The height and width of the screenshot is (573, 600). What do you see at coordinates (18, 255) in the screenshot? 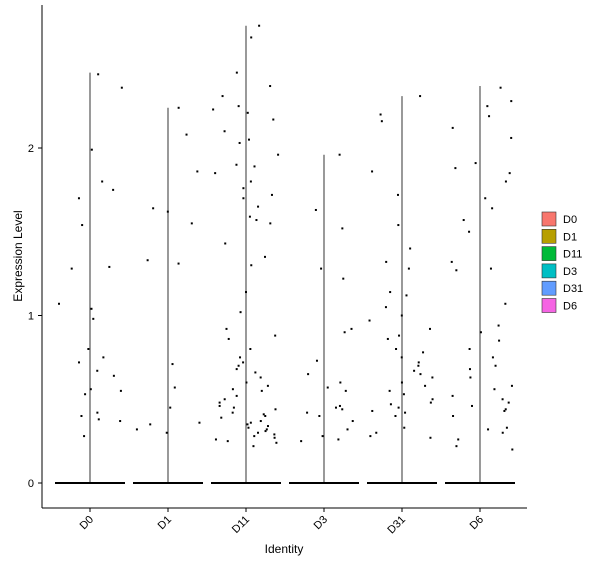
I see `y-axis-label: Expression Level` at bounding box center [18, 255].